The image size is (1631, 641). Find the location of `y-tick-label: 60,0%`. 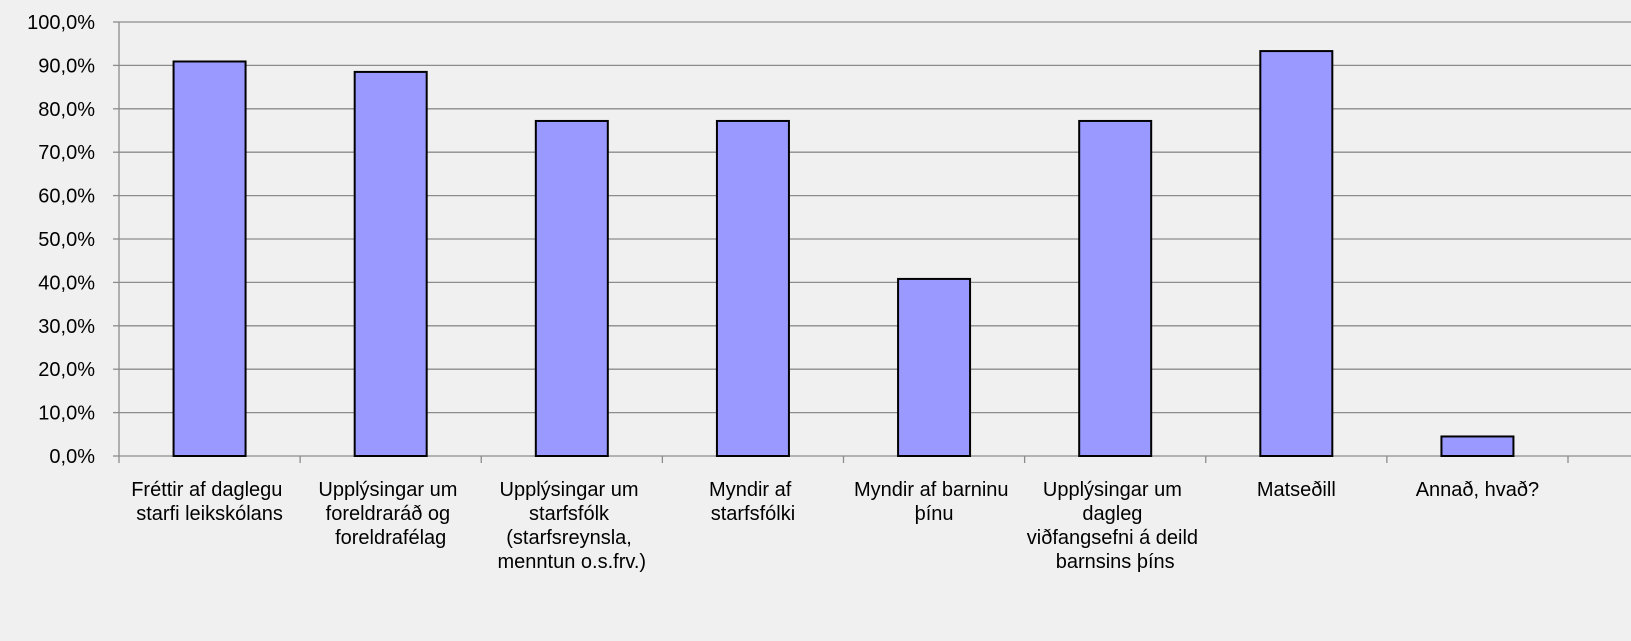

y-tick-label: 60,0% is located at coordinates (66, 197).